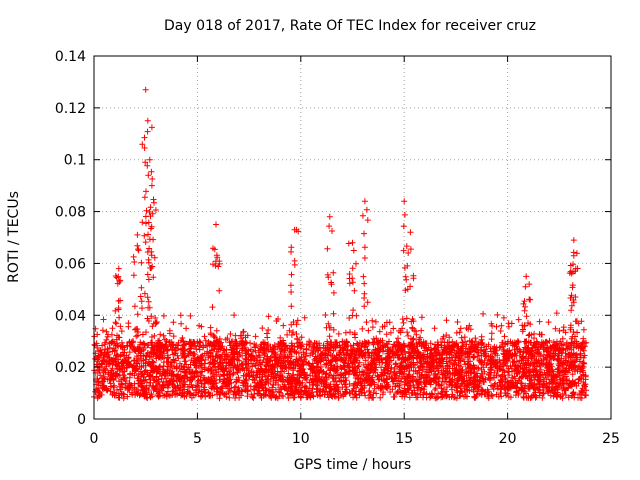 This screenshot has width=640, height=480. I want to click on x-tick-label: 10, so click(301, 439).